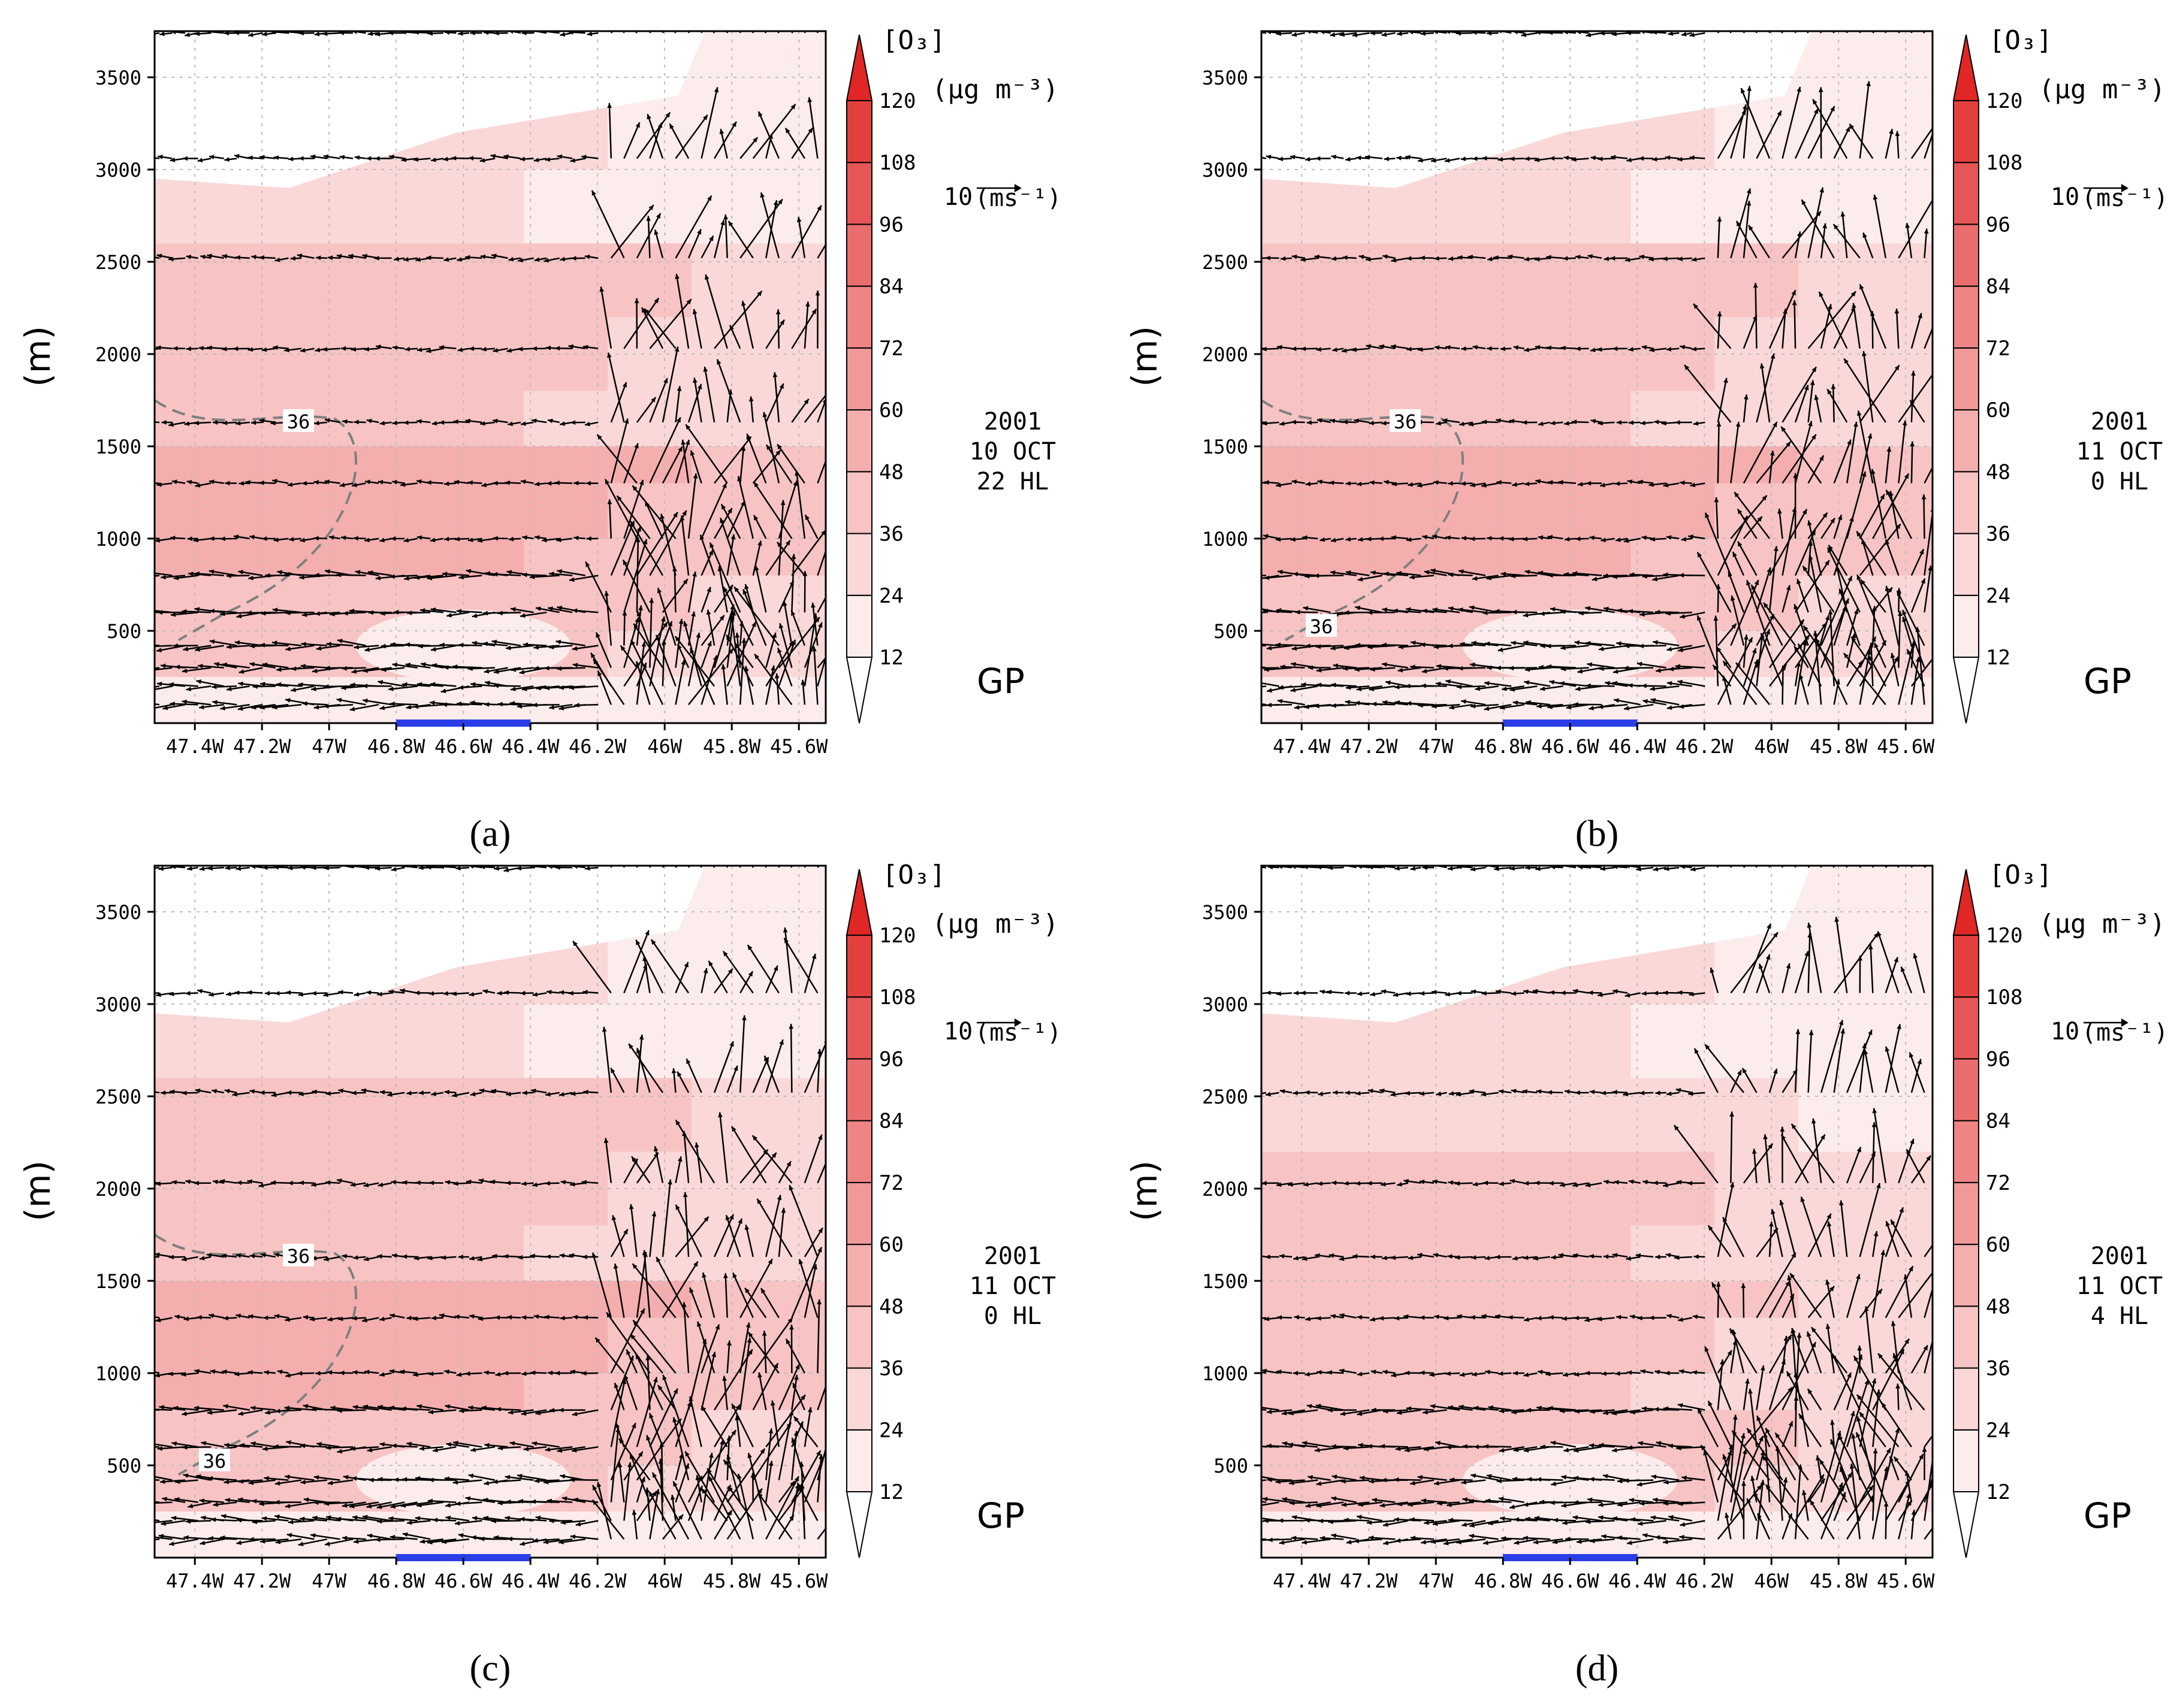 The image size is (2183, 1708). What do you see at coordinates (891, 410) in the screenshot?
I see `colorbar-tick-label: 60` at bounding box center [891, 410].